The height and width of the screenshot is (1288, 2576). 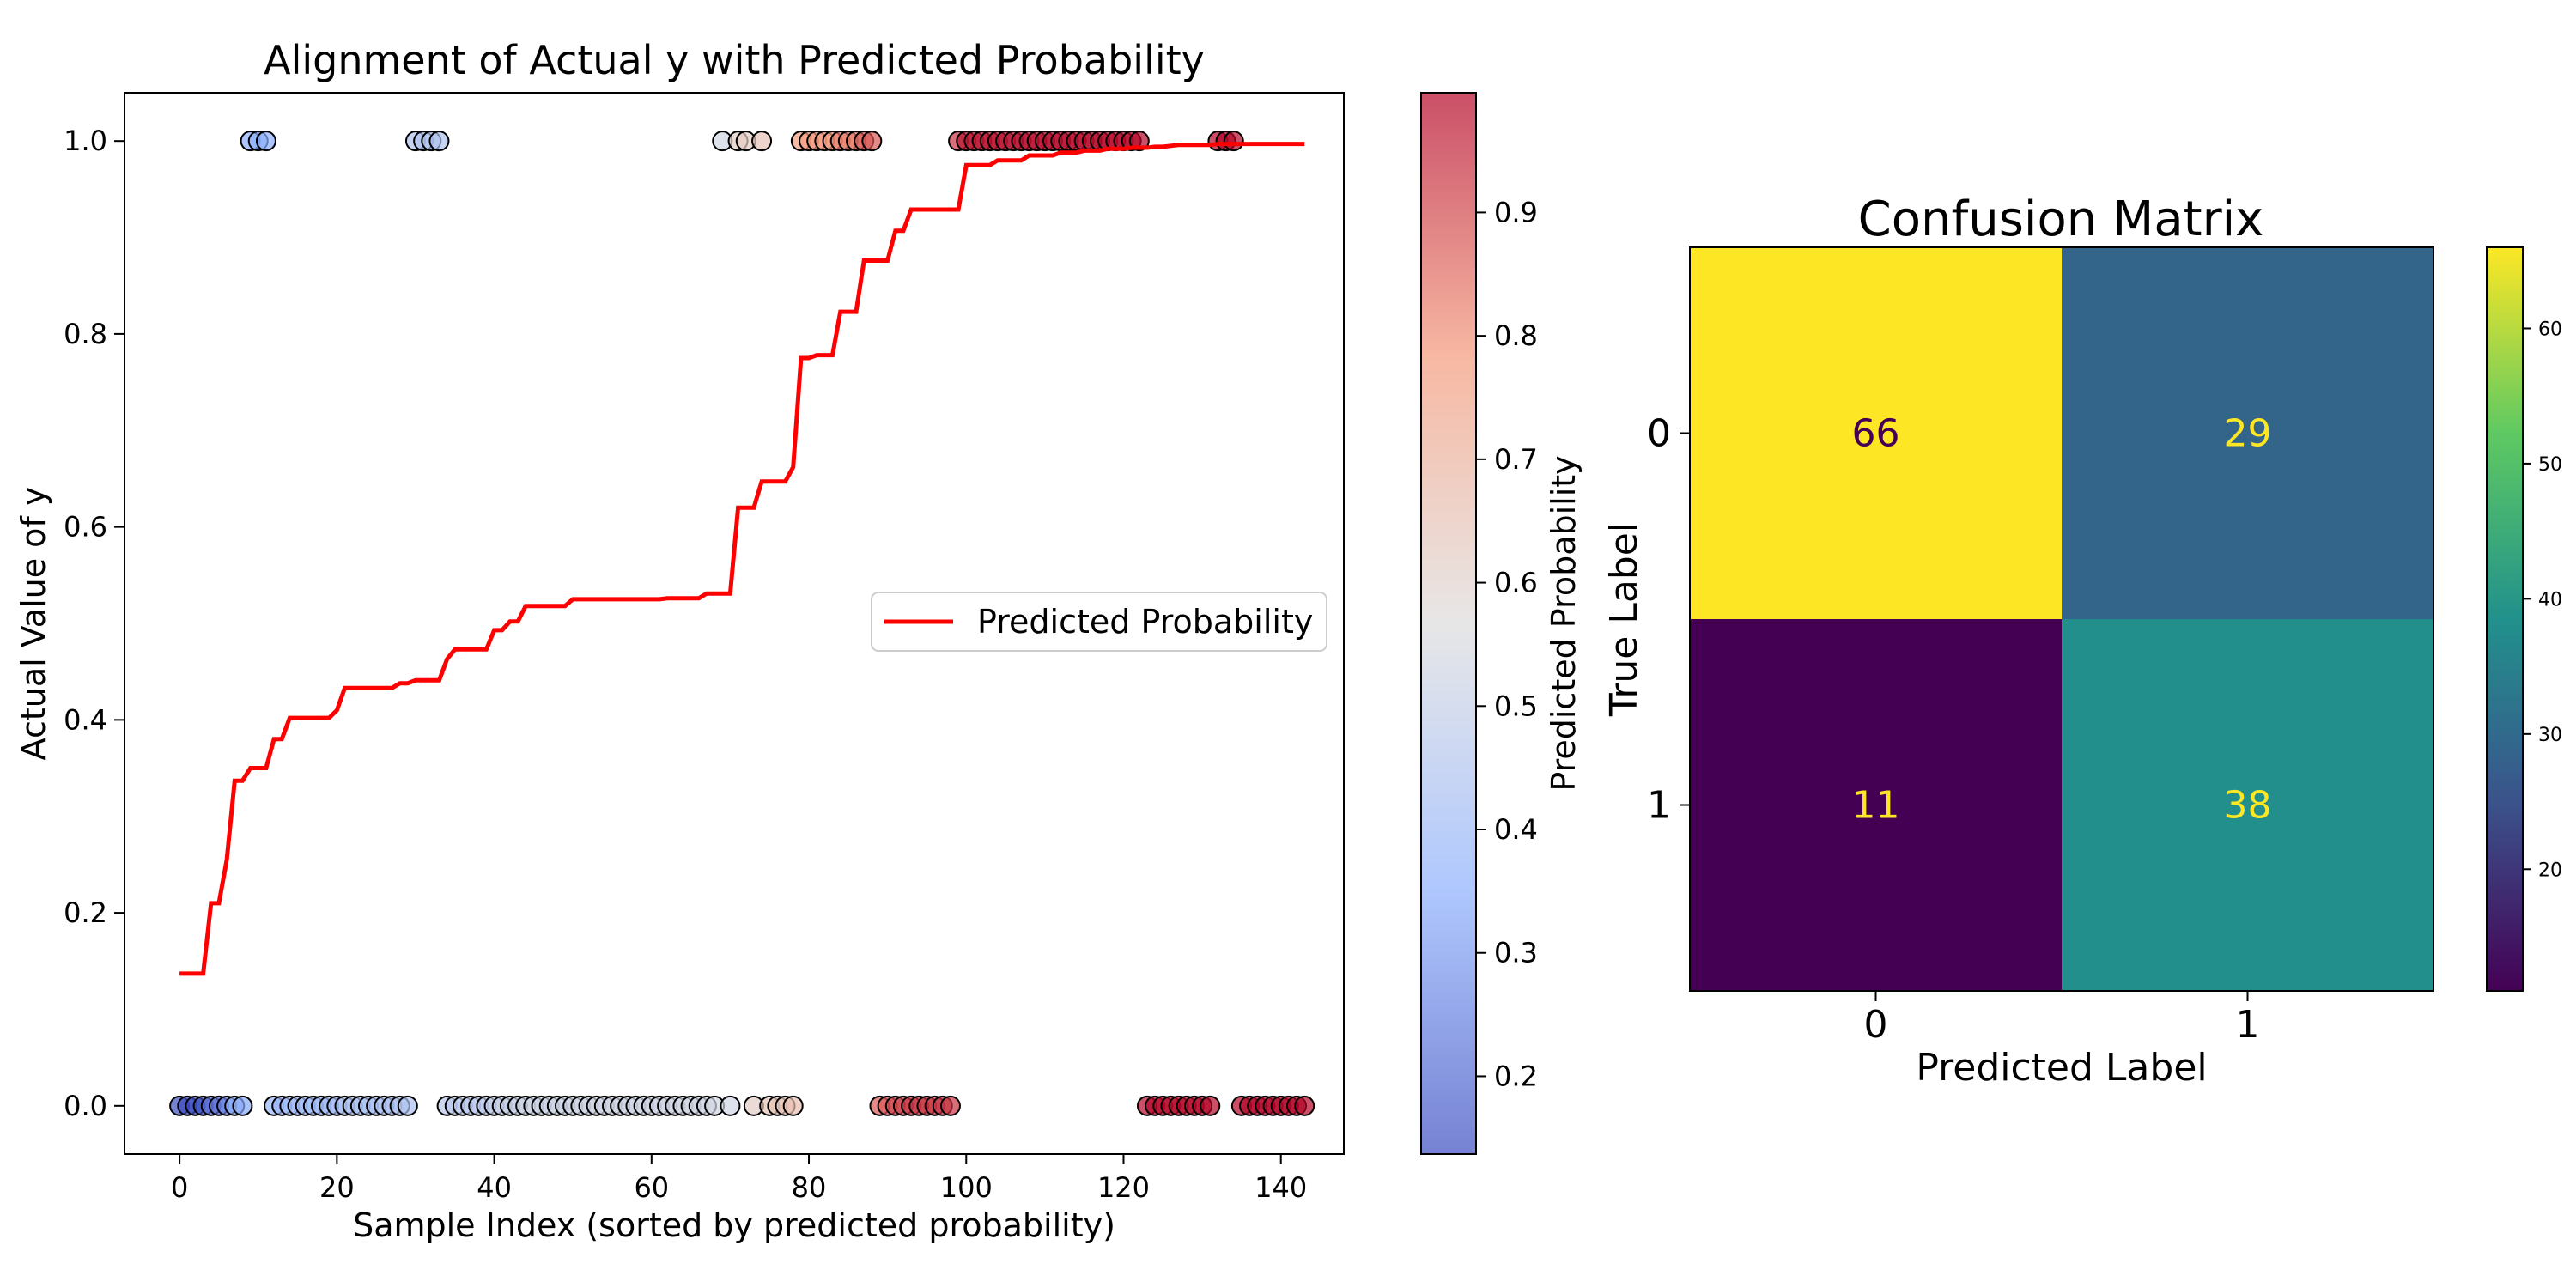 I want to click on y-tick-label: 0.4, so click(x=85, y=719).